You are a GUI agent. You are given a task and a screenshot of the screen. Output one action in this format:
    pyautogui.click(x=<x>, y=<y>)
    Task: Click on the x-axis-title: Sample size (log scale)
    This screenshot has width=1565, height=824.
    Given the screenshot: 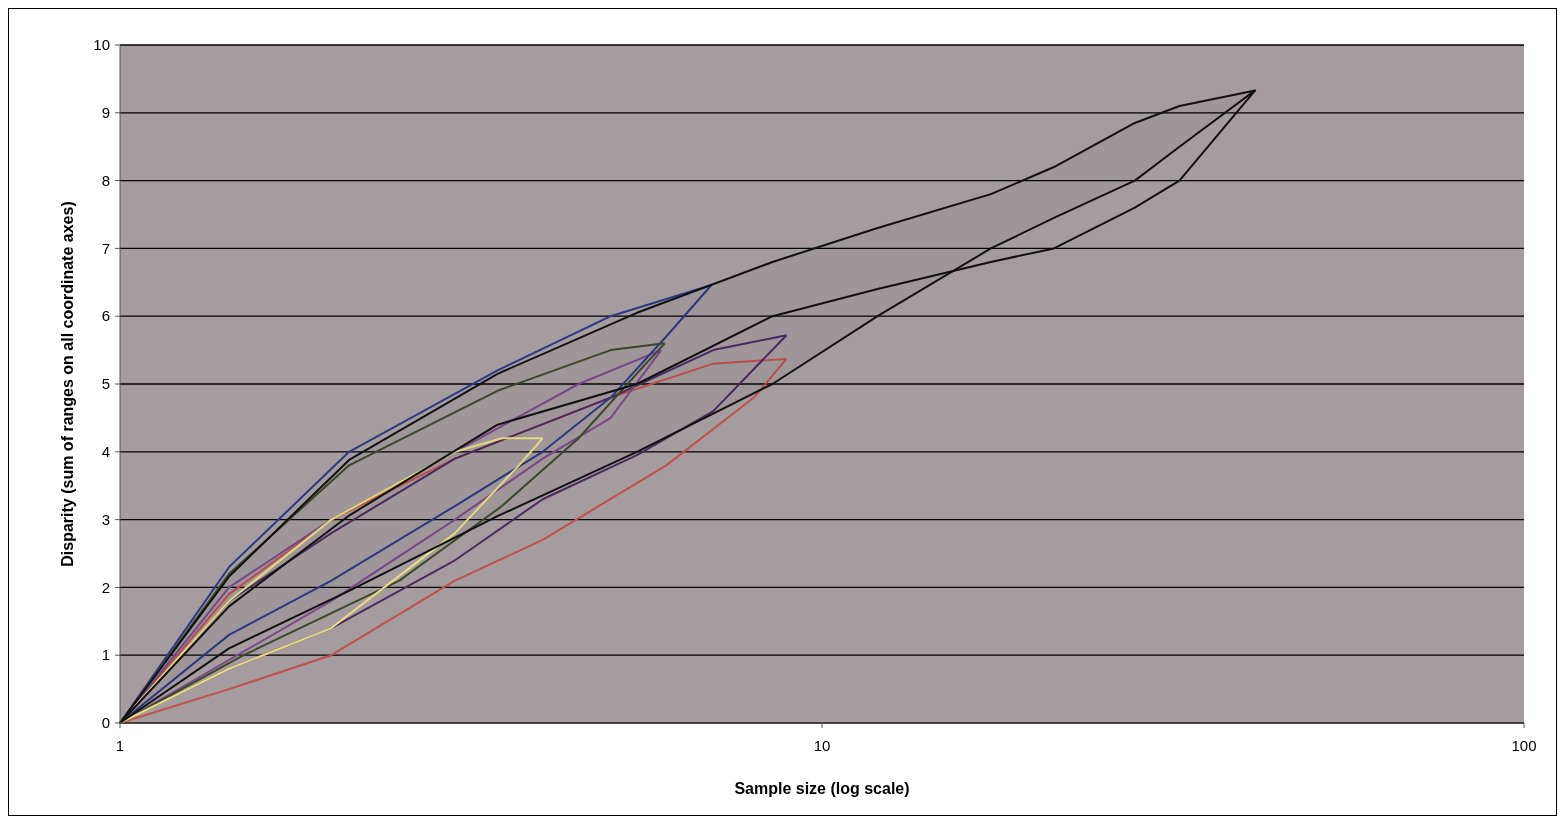 What is the action you would take?
    pyautogui.click(x=822, y=788)
    